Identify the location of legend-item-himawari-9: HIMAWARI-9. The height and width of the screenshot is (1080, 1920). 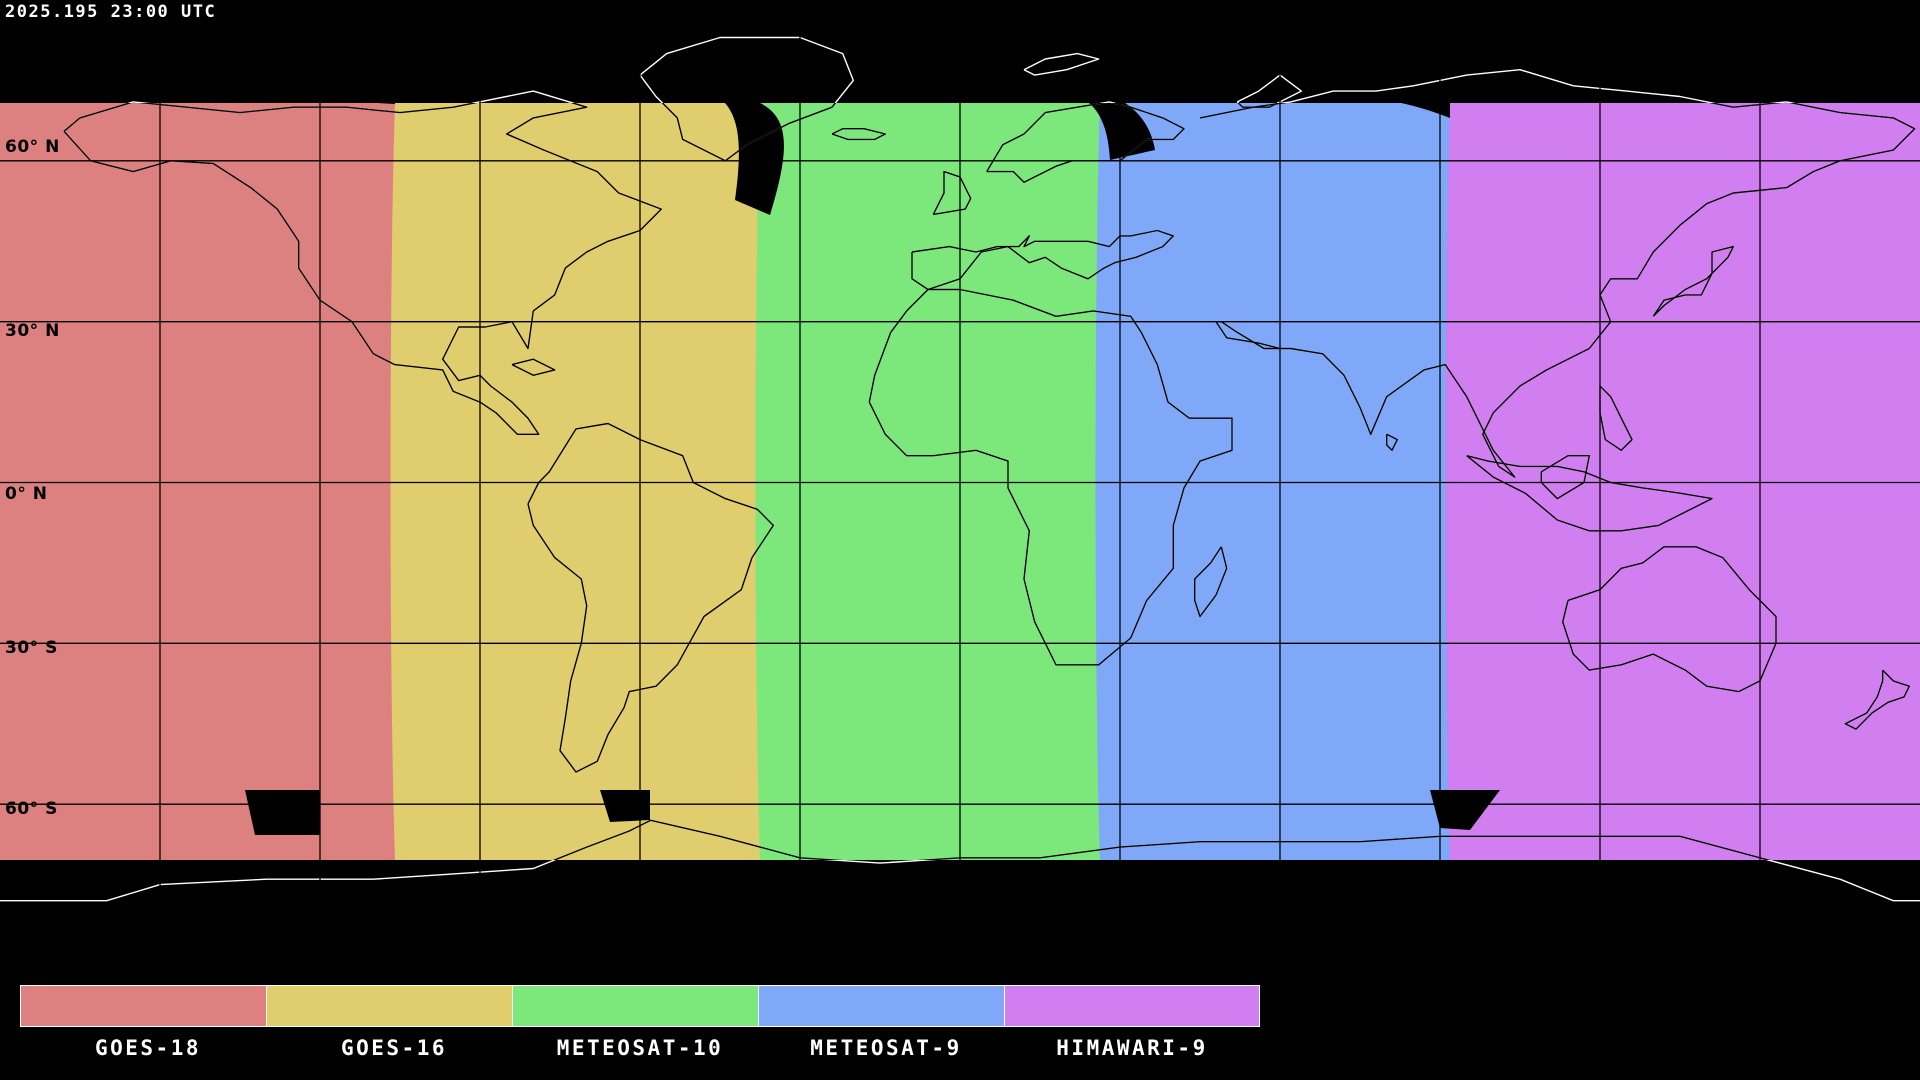
(1132, 1022).